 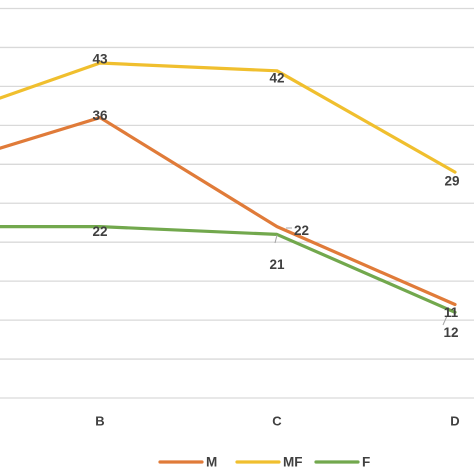 I want to click on x-axis-ticks: B C D, so click(x=277, y=420).